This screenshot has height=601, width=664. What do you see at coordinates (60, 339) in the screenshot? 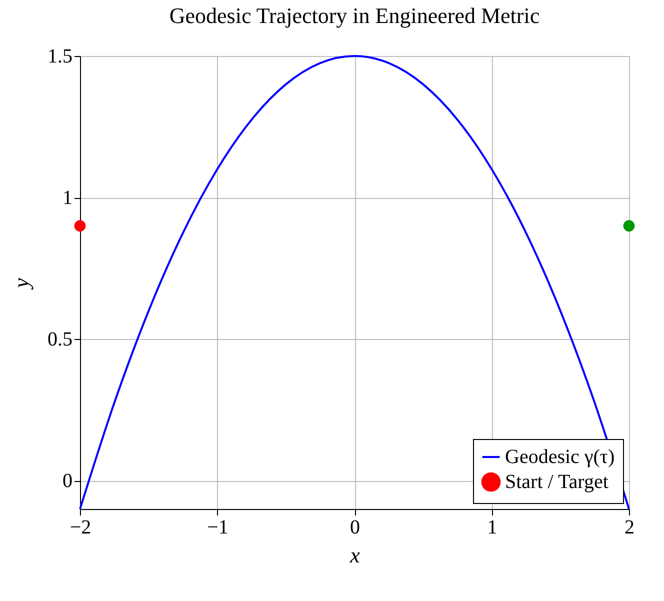
I see `y-tick-label: 0.5` at bounding box center [60, 339].